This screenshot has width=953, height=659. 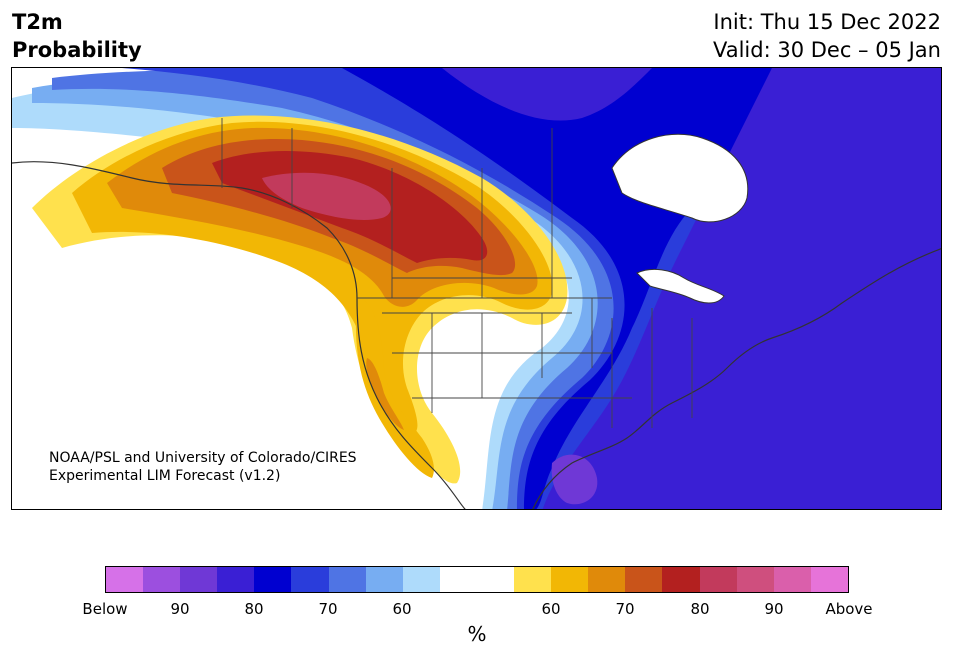 What do you see at coordinates (165, 476) in the screenshot?
I see `credit-line-2: Experimental LIM Forecast (v1.2)` at bounding box center [165, 476].